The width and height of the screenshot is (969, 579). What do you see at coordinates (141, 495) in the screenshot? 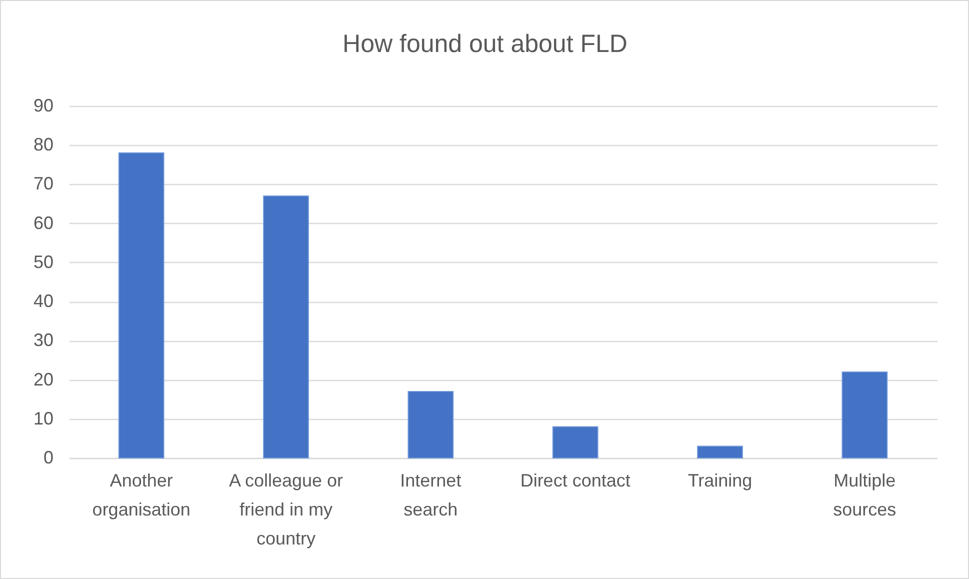
I see `x-tick-label: Another organisation` at bounding box center [141, 495].